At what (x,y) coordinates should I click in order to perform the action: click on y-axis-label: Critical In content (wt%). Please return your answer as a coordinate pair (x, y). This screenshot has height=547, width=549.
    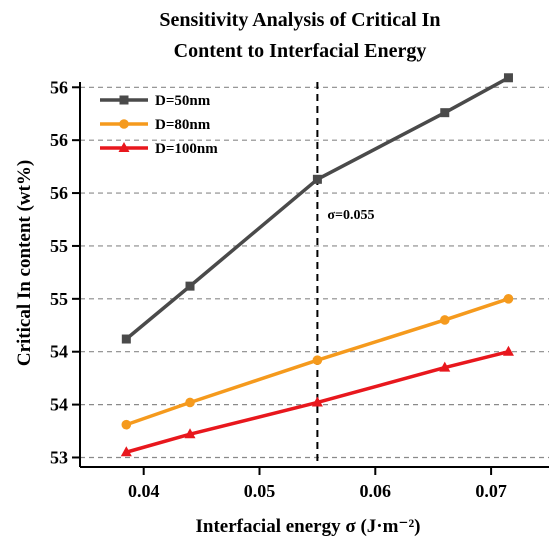
    Looking at the image, I should click on (24, 263).